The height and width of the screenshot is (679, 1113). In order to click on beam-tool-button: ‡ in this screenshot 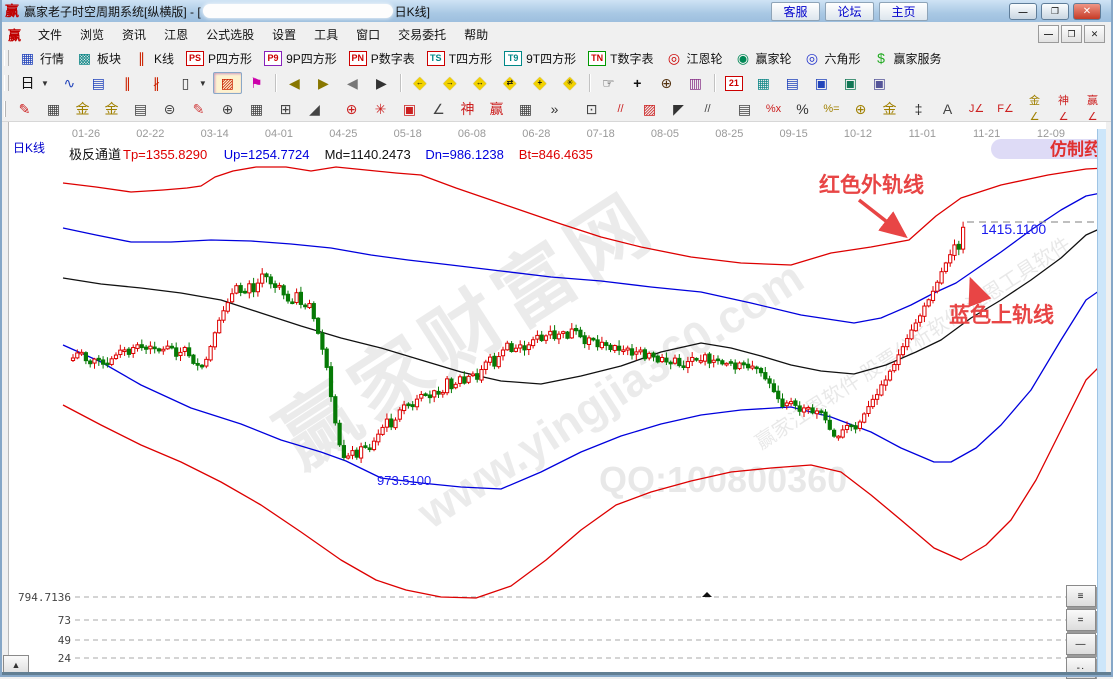, I will do `click(918, 109)`.